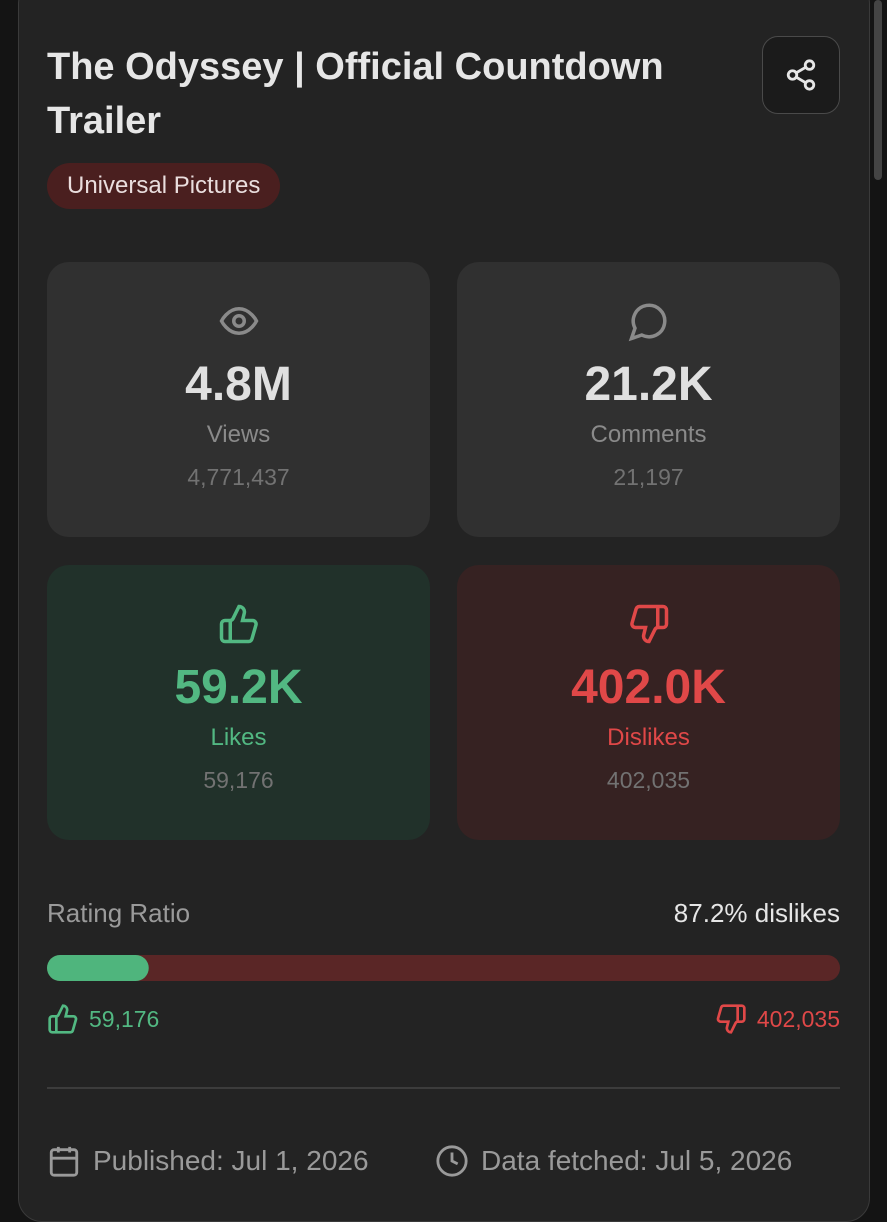 The height and width of the screenshot is (1222, 887). What do you see at coordinates (238, 780) in the screenshot?
I see `likes-exact: 59,176` at bounding box center [238, 780].